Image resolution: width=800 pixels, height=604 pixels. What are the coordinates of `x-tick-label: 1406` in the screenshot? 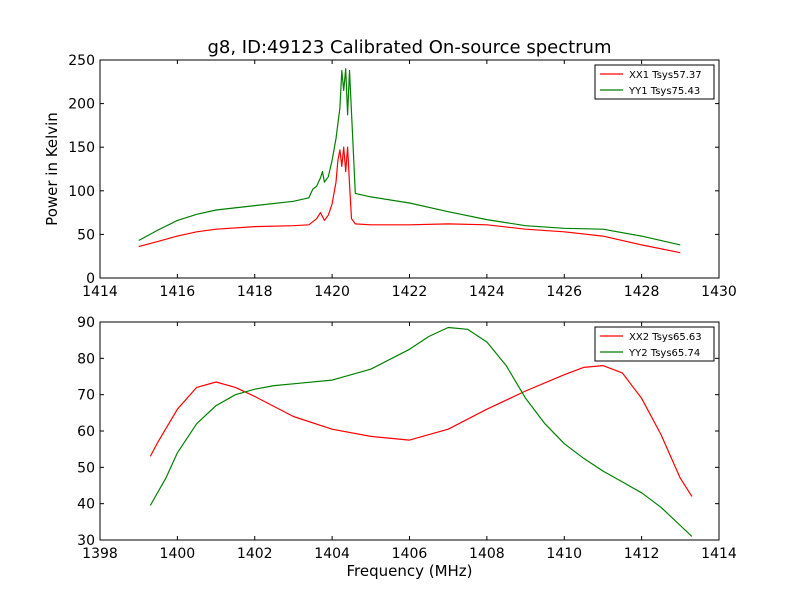 It's located at (410, 554).